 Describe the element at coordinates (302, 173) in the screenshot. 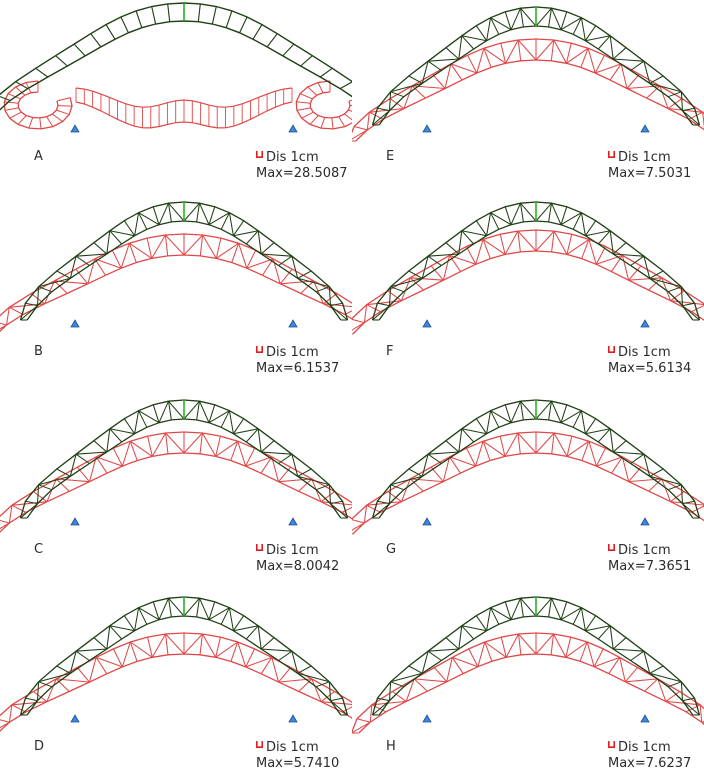

I see `legend-max-value: Max=28.5087` at that location.